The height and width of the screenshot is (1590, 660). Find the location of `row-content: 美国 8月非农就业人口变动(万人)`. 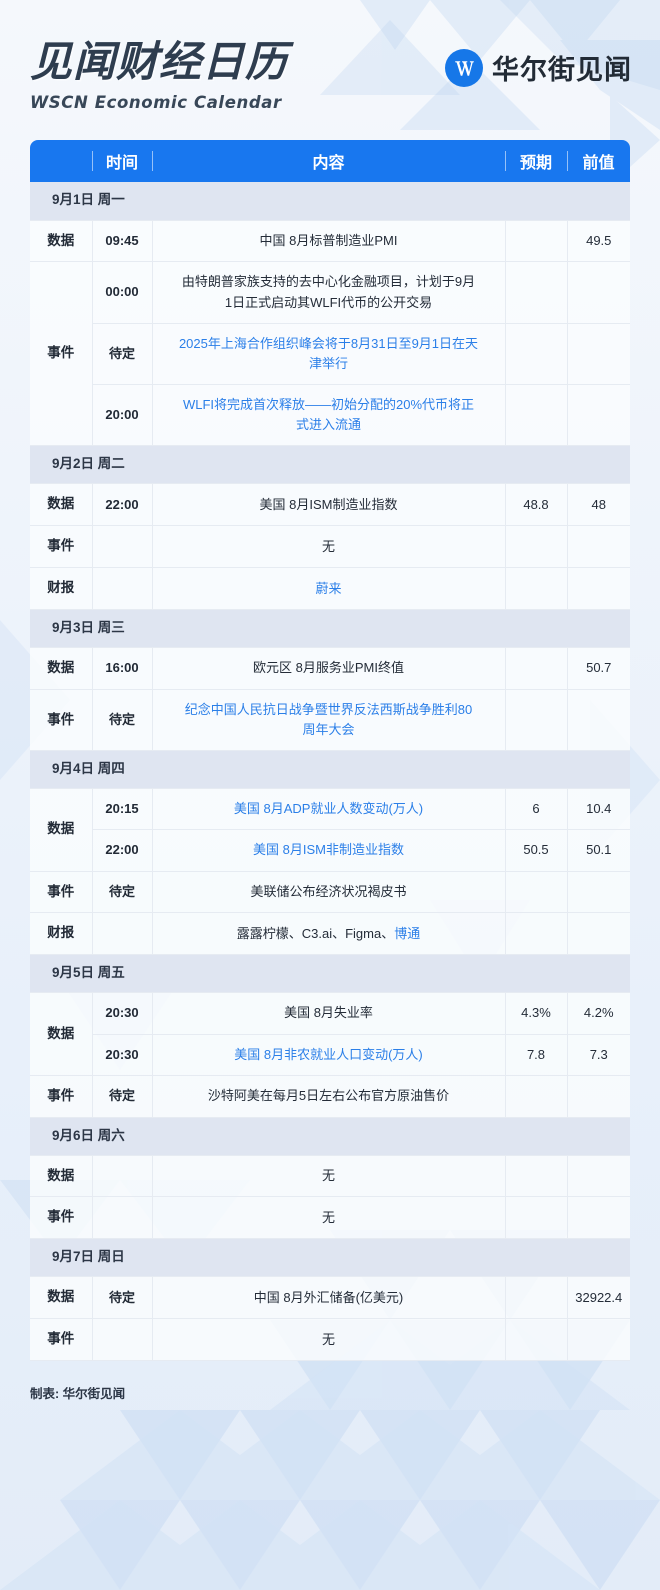

row-content: 美国 8月非农就业人口变动(万人) is located at coordinates (329, 1054).